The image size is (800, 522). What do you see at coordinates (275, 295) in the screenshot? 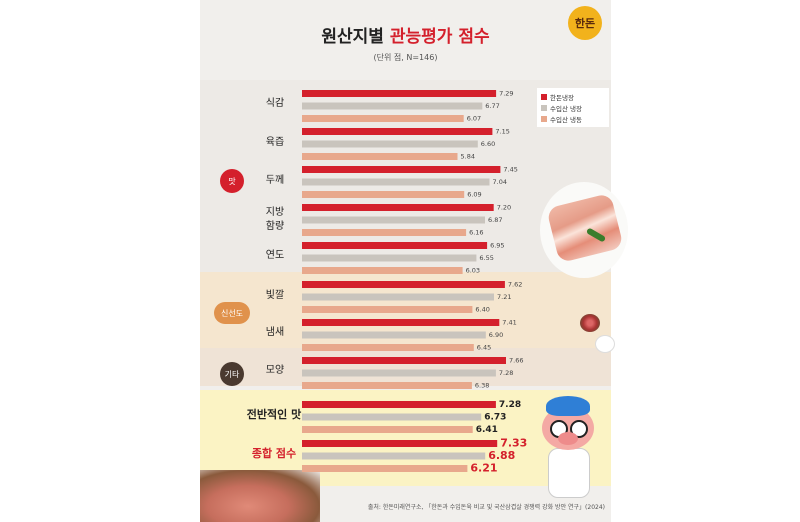
I see `row-label-gloss: 빛깔` at bounding box center [275, 295].